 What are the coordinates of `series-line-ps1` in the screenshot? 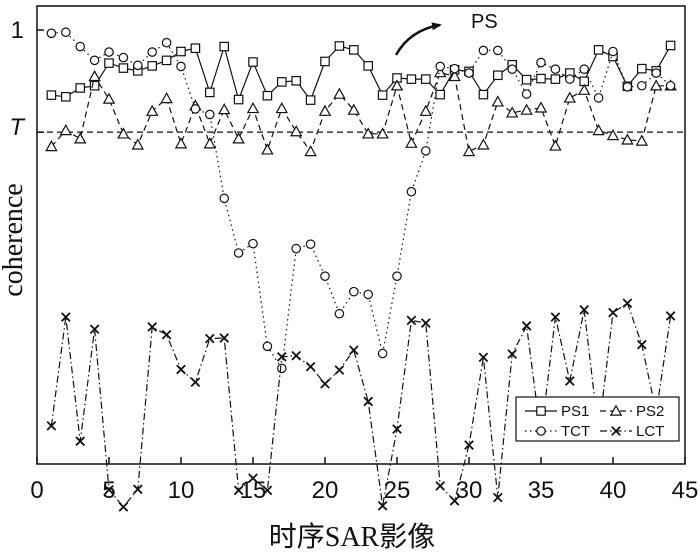 It's located at (361, 73).